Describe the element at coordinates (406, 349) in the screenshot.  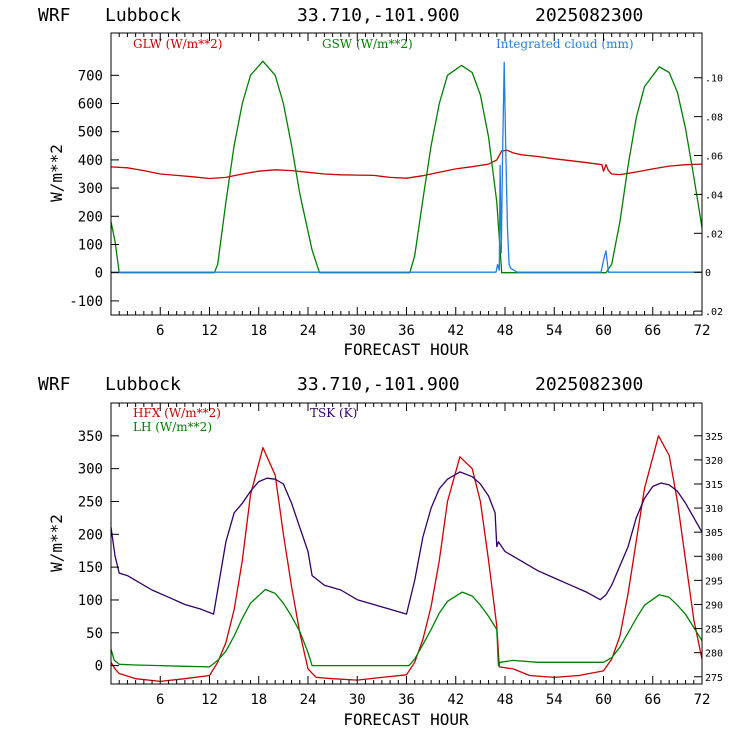
I see `top-x-axis-label: FORECAST HOUR` at that location.